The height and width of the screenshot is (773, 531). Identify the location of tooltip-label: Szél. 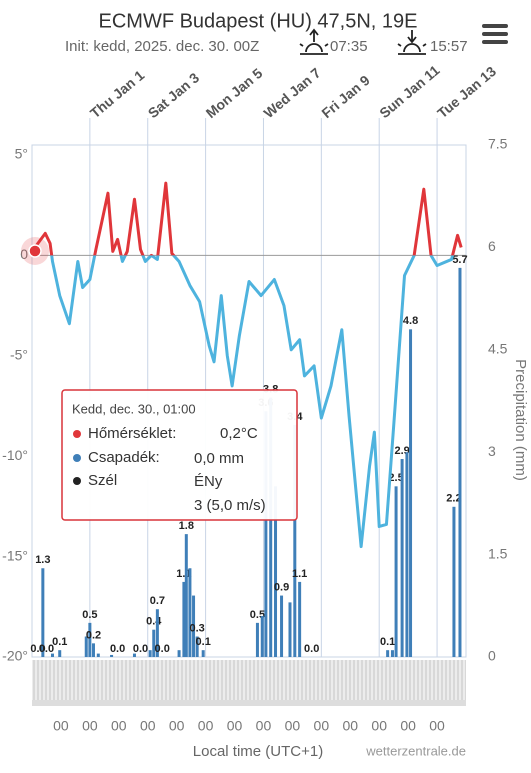
(102, 480).